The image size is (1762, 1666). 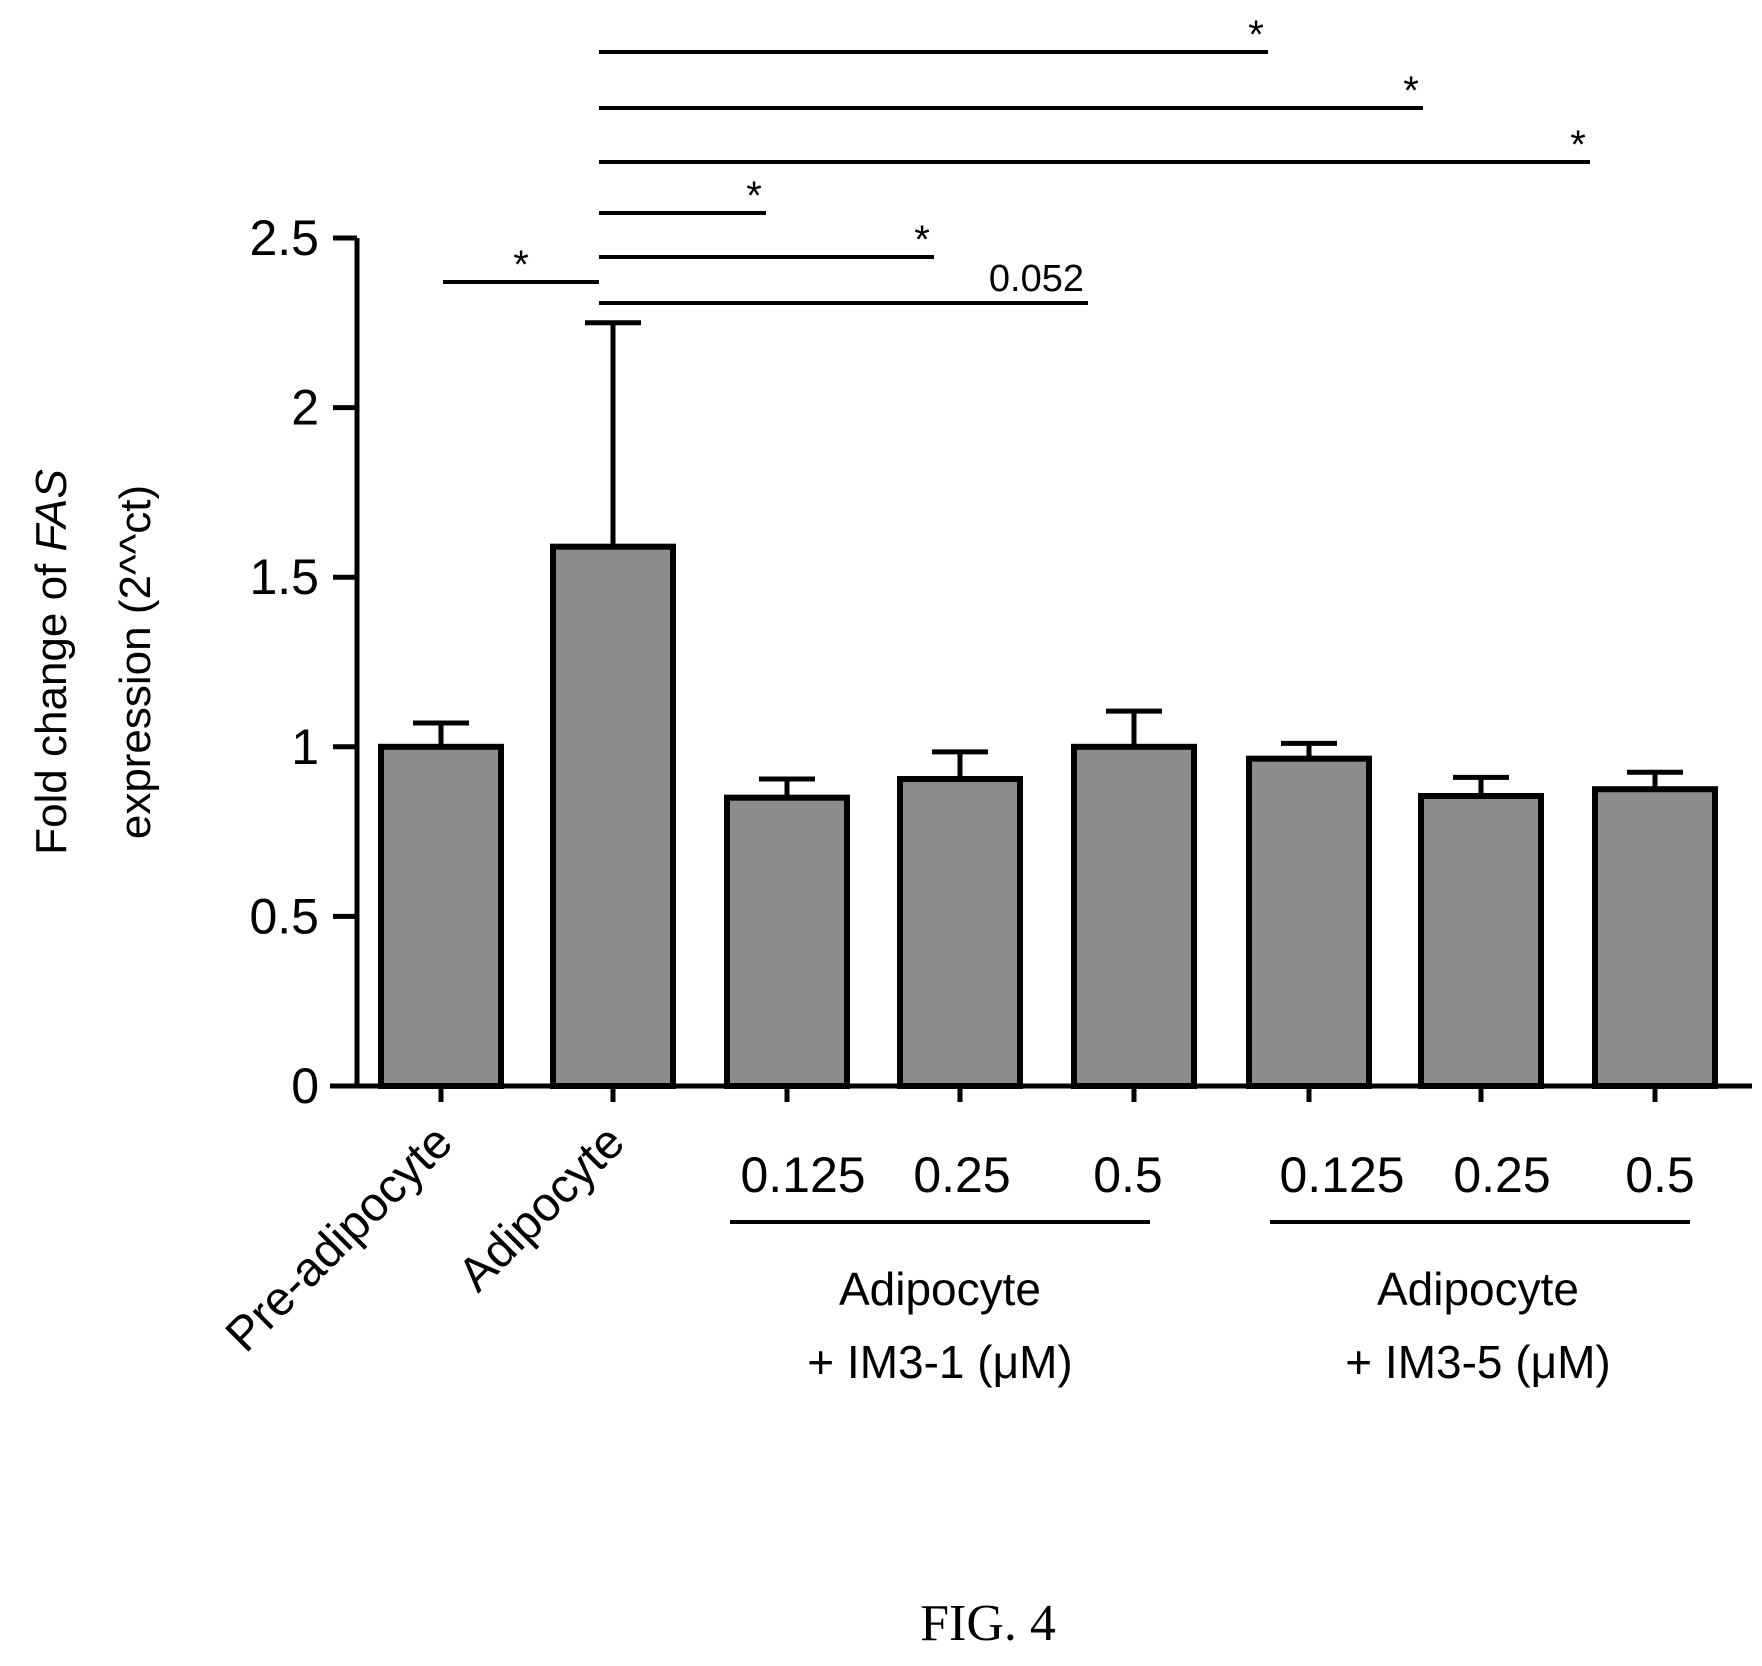 I want to click on group-label-im3-1-line2: + IM3-1 (μM), so click(x=939, y=1362).